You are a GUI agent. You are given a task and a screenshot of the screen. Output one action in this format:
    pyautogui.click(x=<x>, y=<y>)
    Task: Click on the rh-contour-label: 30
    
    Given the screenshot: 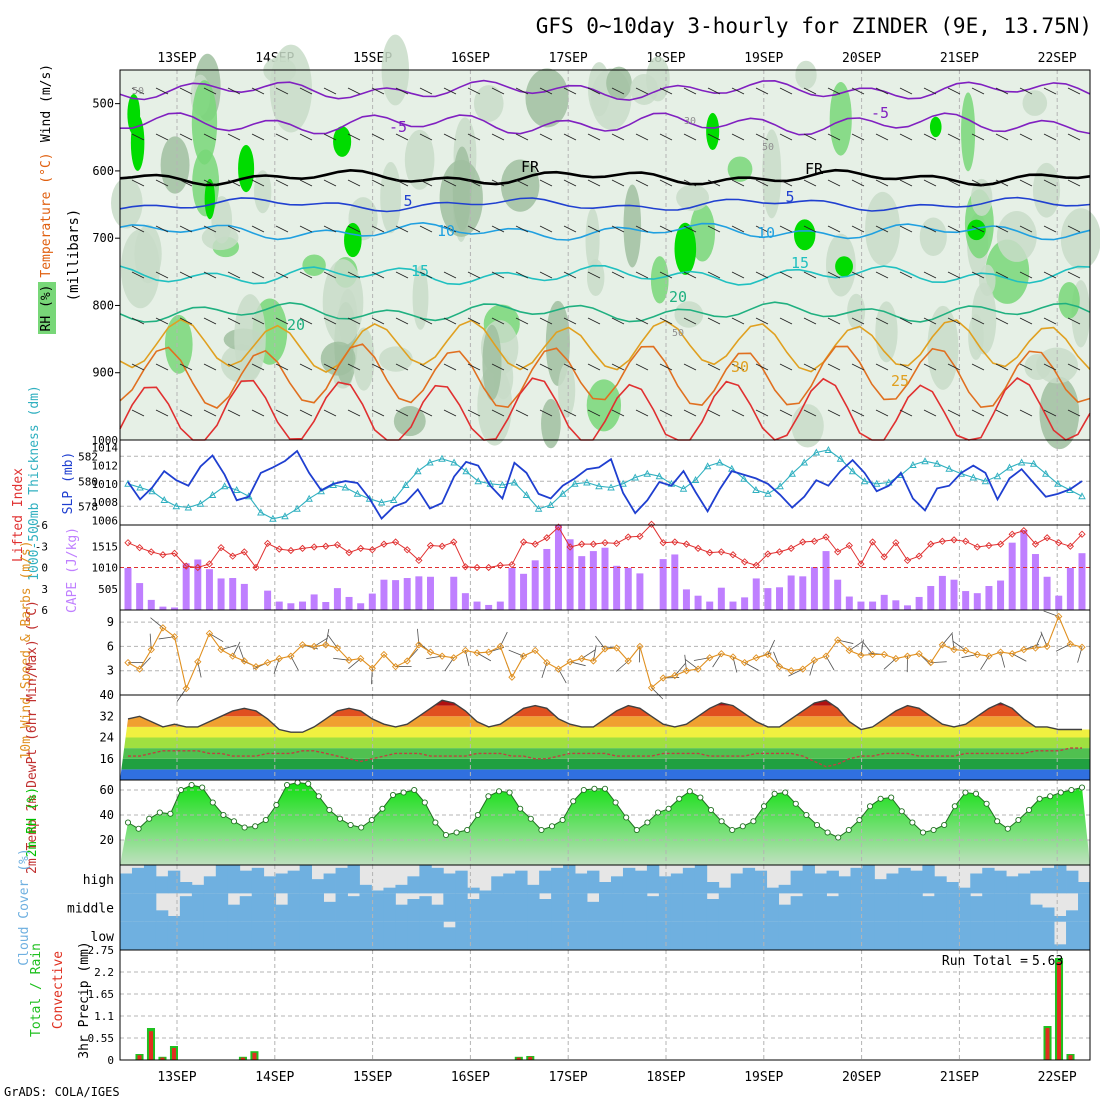 What is the action you would take?
    pyautogui.click(x=690, y=121)
    